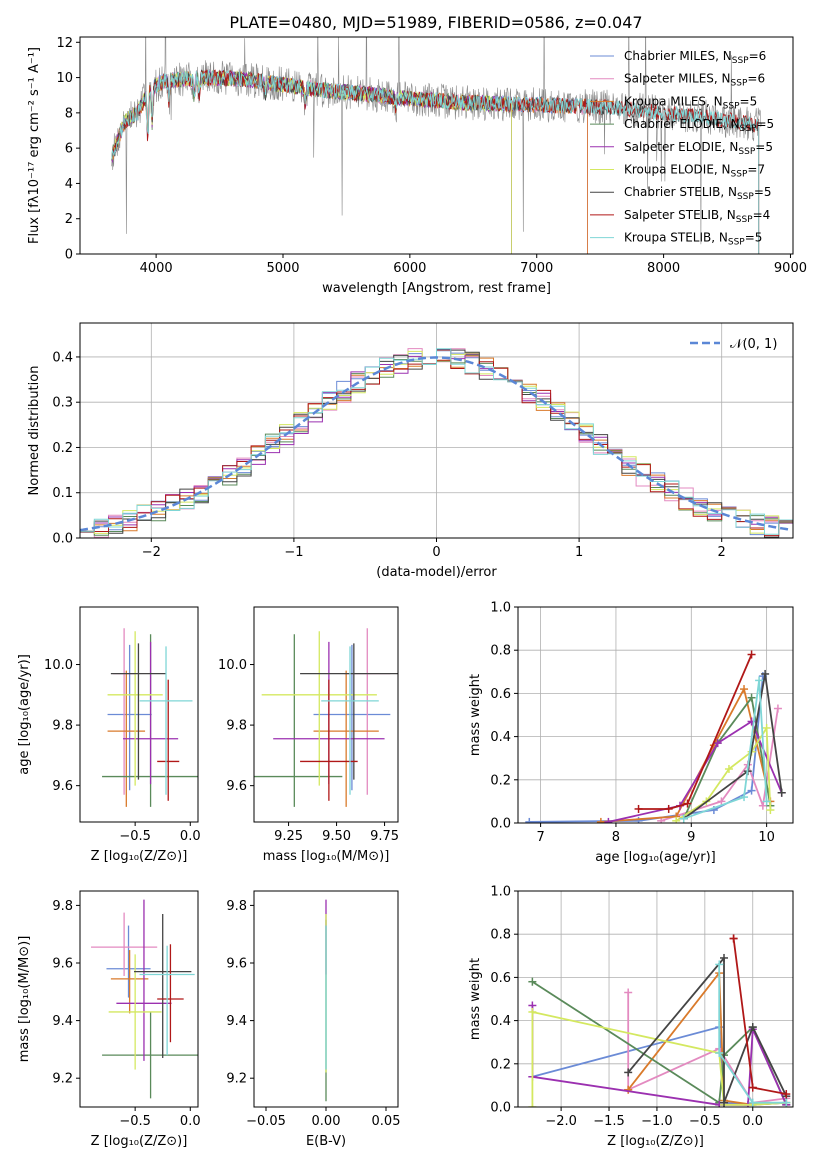 The image size is (819, 1170). What do you see at coordinates (384, 836) in the screenshot?
I see `x-tick-label: 9.75` at bounding box center [384, 836].